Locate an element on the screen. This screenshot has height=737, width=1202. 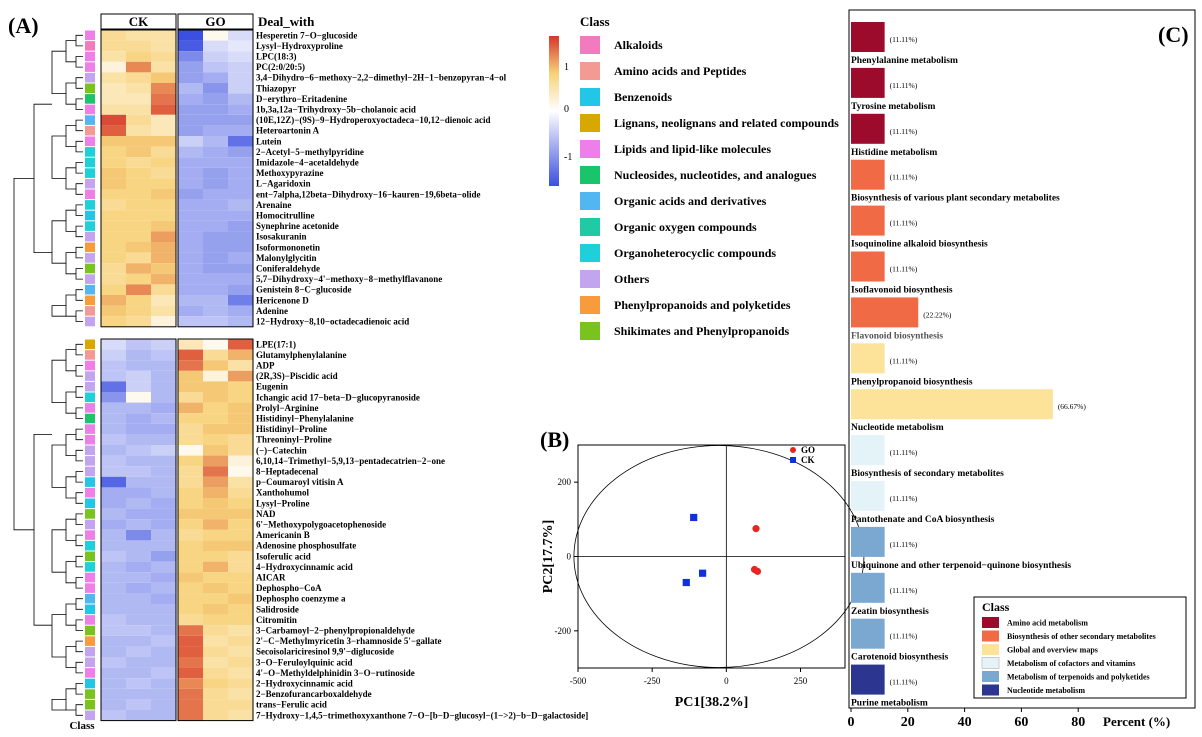
row-label: Lysyl−Proline is located at coordinates (282, 503).